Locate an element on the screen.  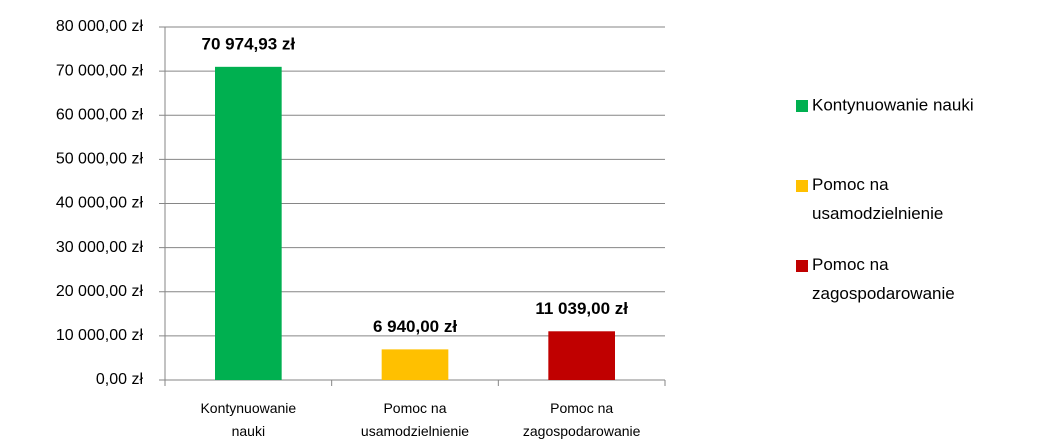
y-tick-label: 20 000,00 zł is located at coordinates (100, 291).